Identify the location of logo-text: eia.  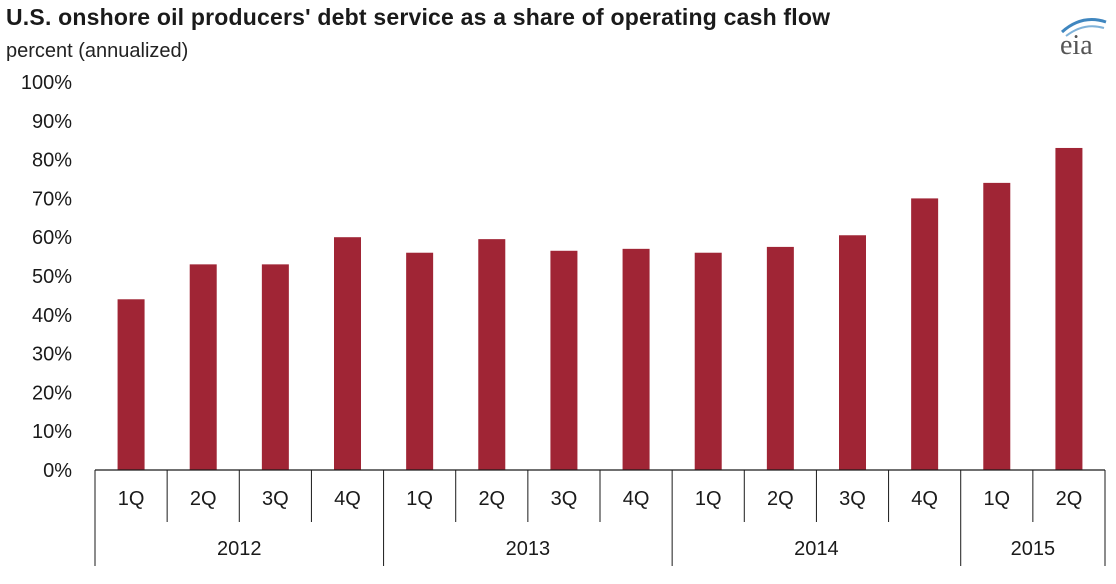
(1076, 44).